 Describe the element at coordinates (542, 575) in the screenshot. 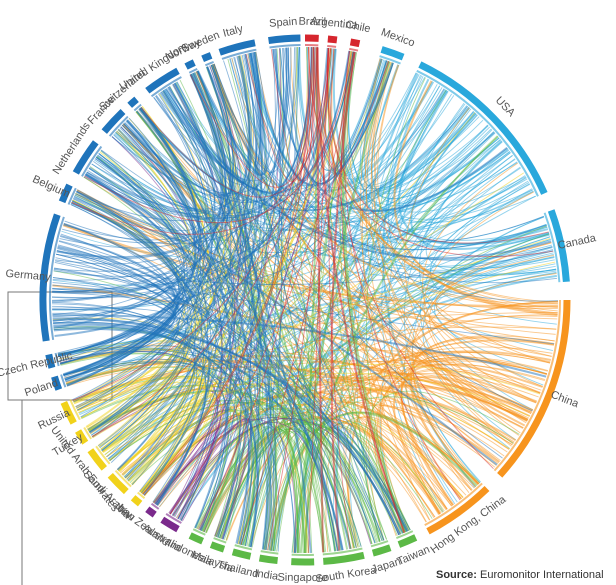

I see `source-text: Euromonitor International` at that location.